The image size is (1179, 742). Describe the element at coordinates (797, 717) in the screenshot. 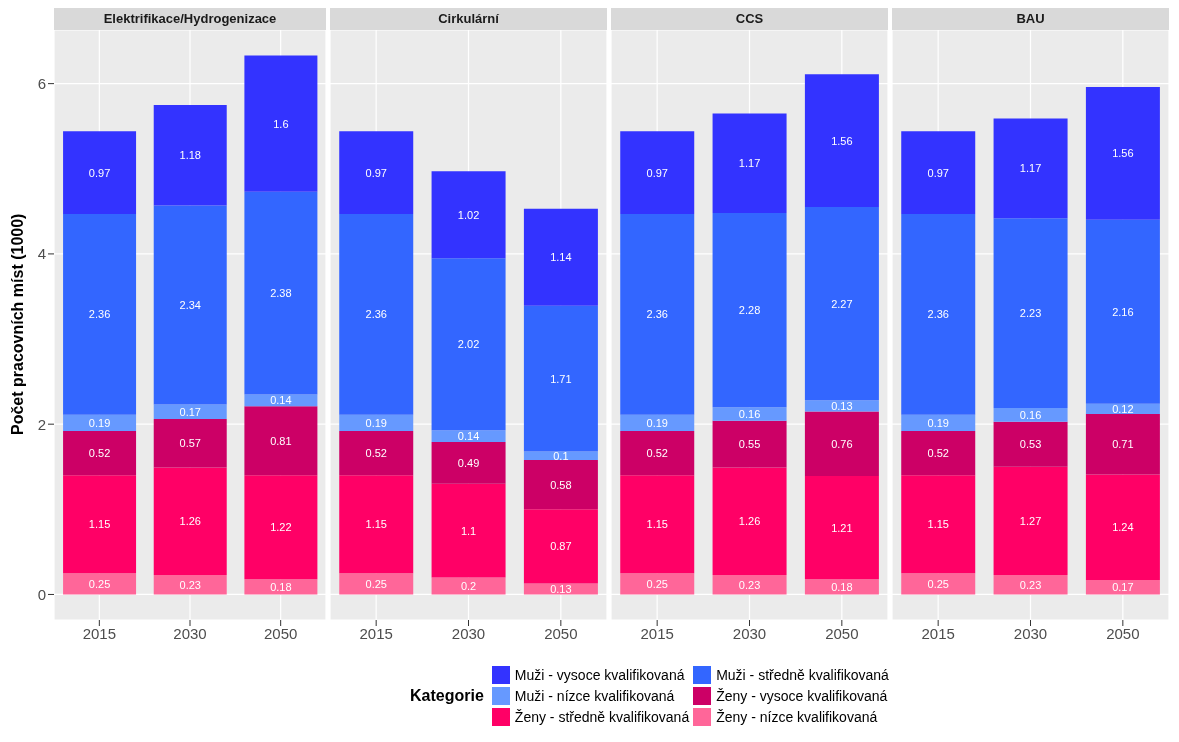

I see `legend-label: Ženy - nízce kvalifikovaná` at that location.